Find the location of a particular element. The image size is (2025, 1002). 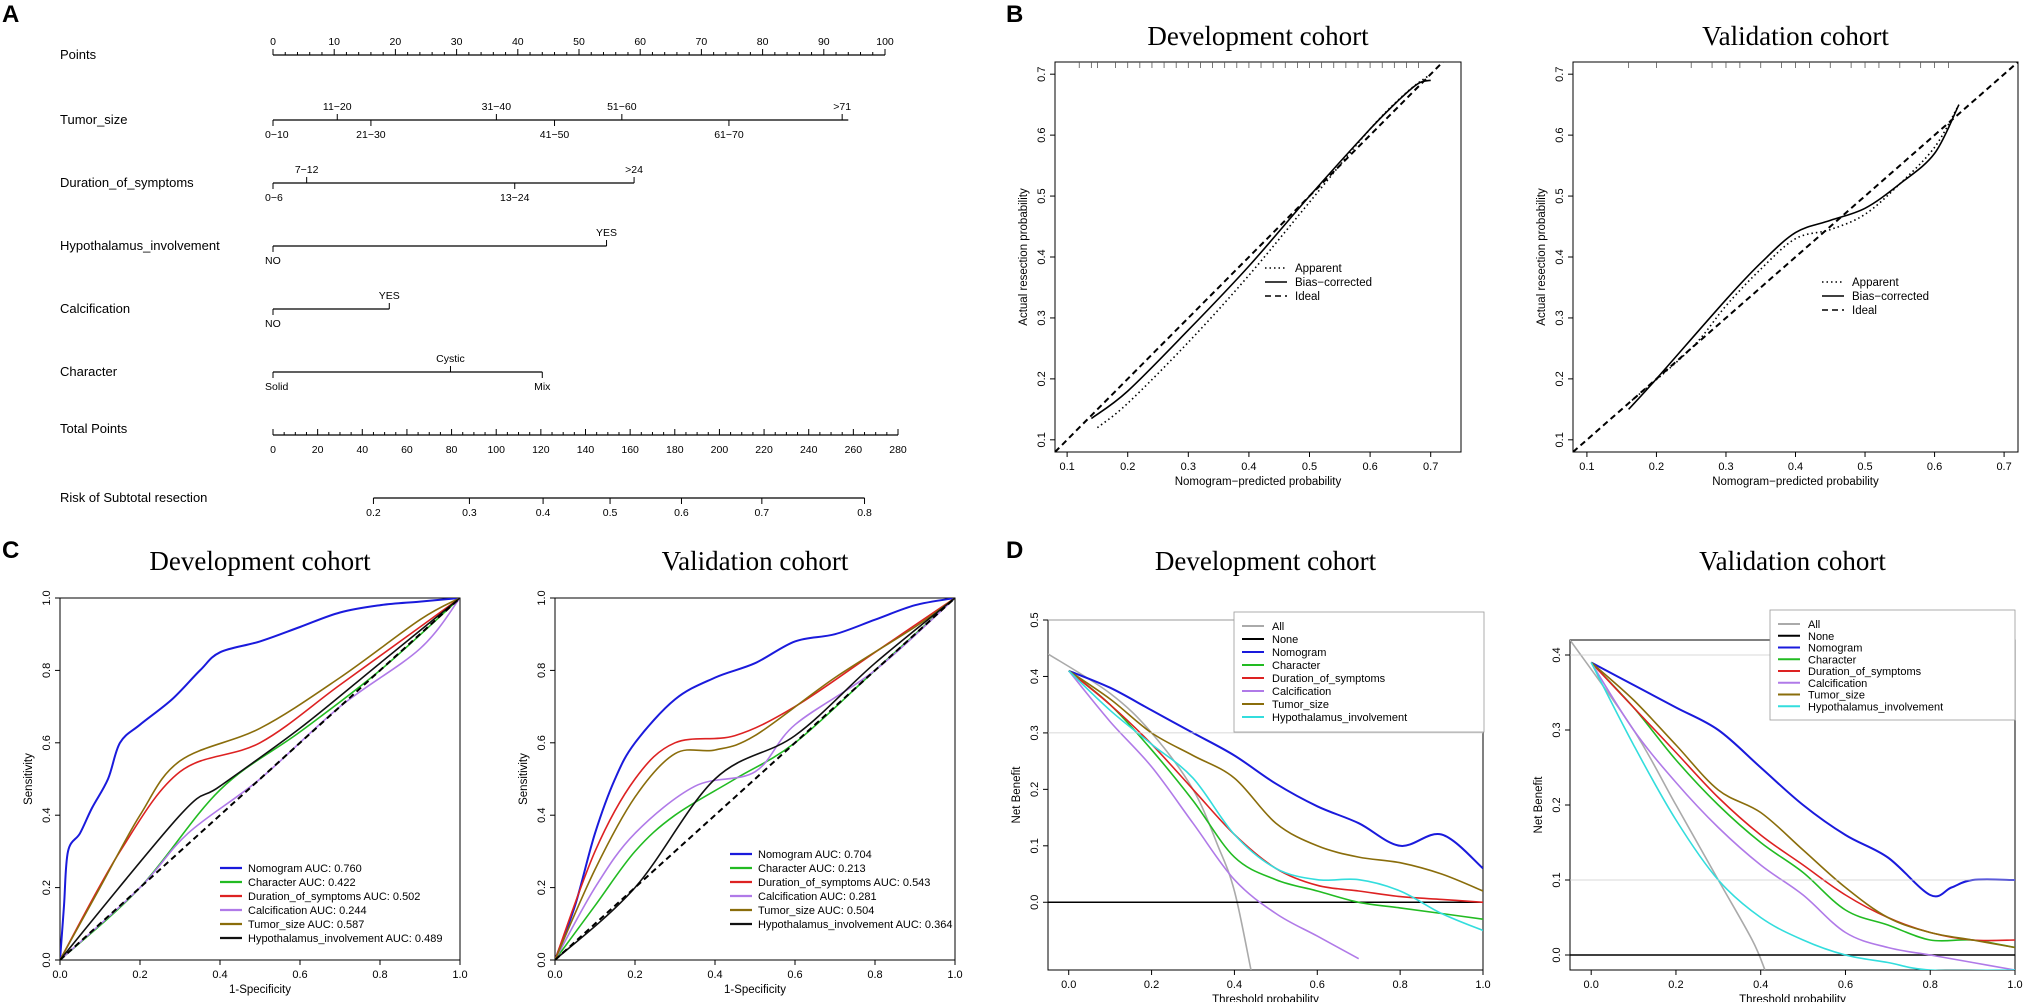

points-tick-label: 60 is located at coordinates (640, 42).